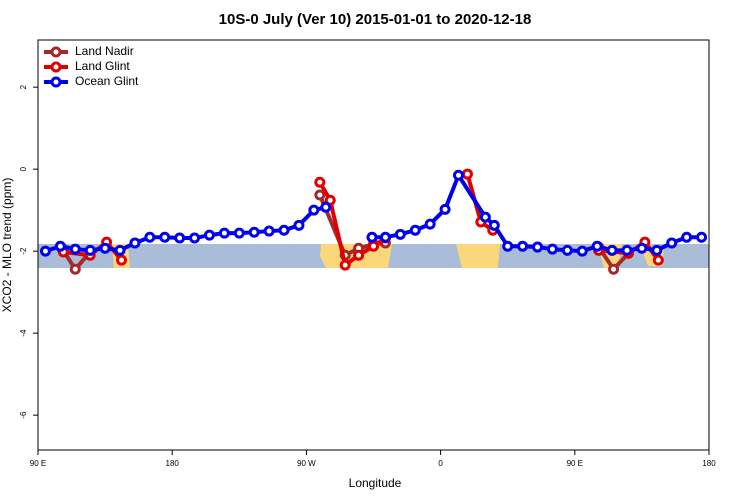 The height and width of the screenshot is (500, 750). What do you see at coordinates (23, 86) in the screenshot?
I see `y-tick-label: 2` at bounding box center [23, 86].